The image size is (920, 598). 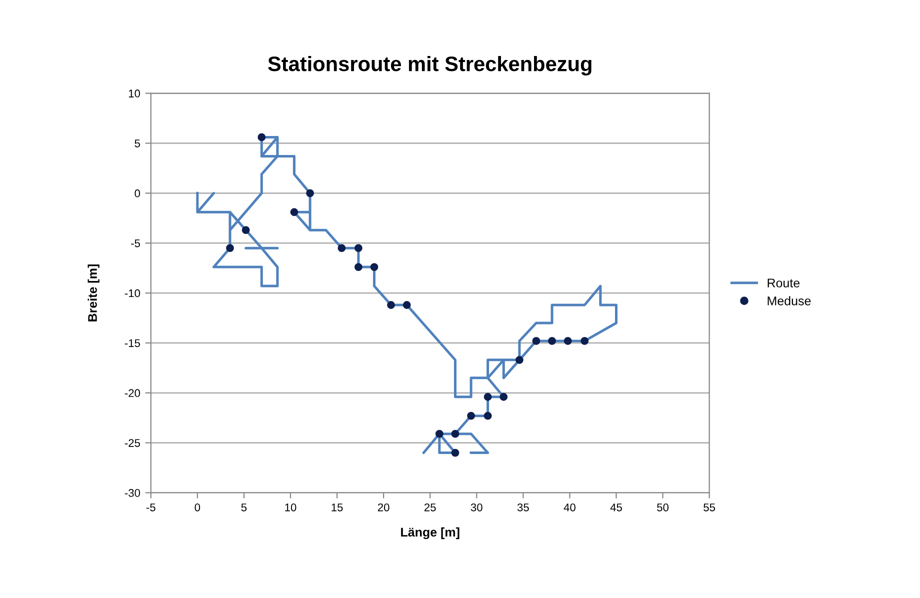 I want to click on x-tick-label: 25, so click(x=430, y=507).